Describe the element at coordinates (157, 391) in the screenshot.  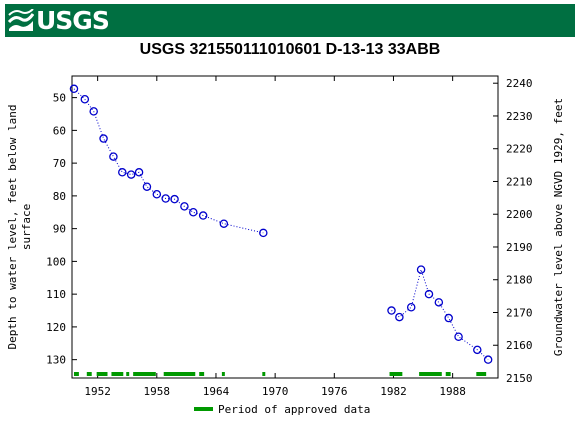
I see `x-tick-label: 1958` at that location.